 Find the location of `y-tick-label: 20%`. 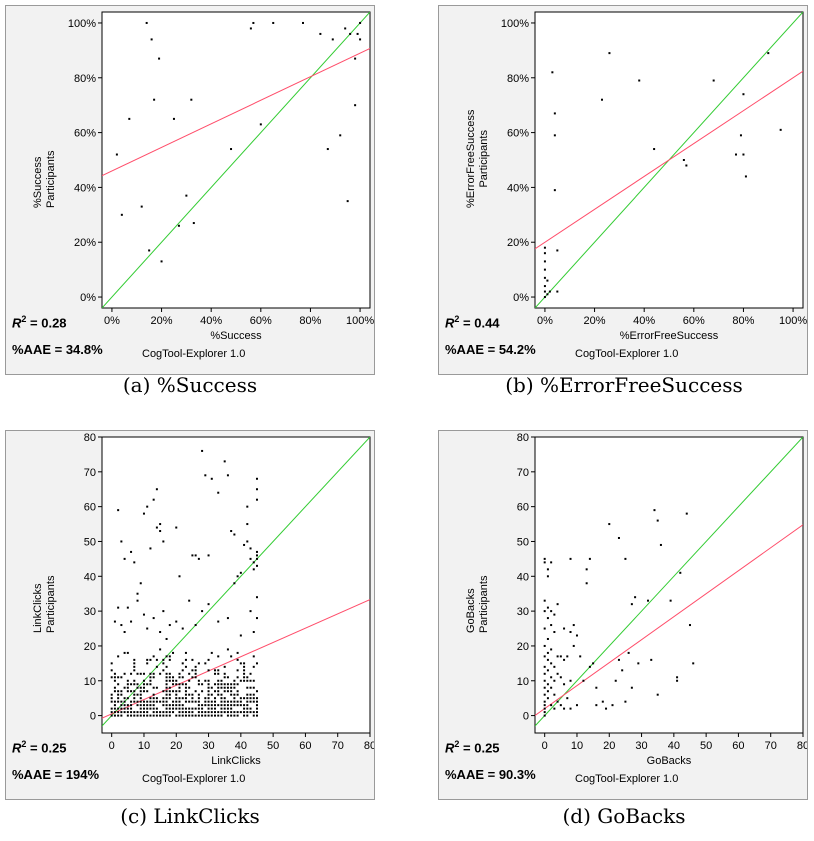

y-tick-label: 20% is located at coordinates (518, 243).